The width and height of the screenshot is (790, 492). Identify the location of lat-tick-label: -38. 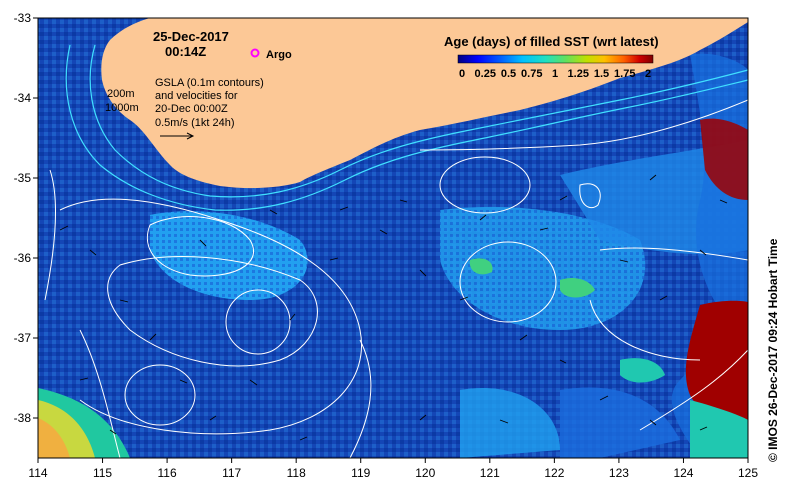
(23, 418).